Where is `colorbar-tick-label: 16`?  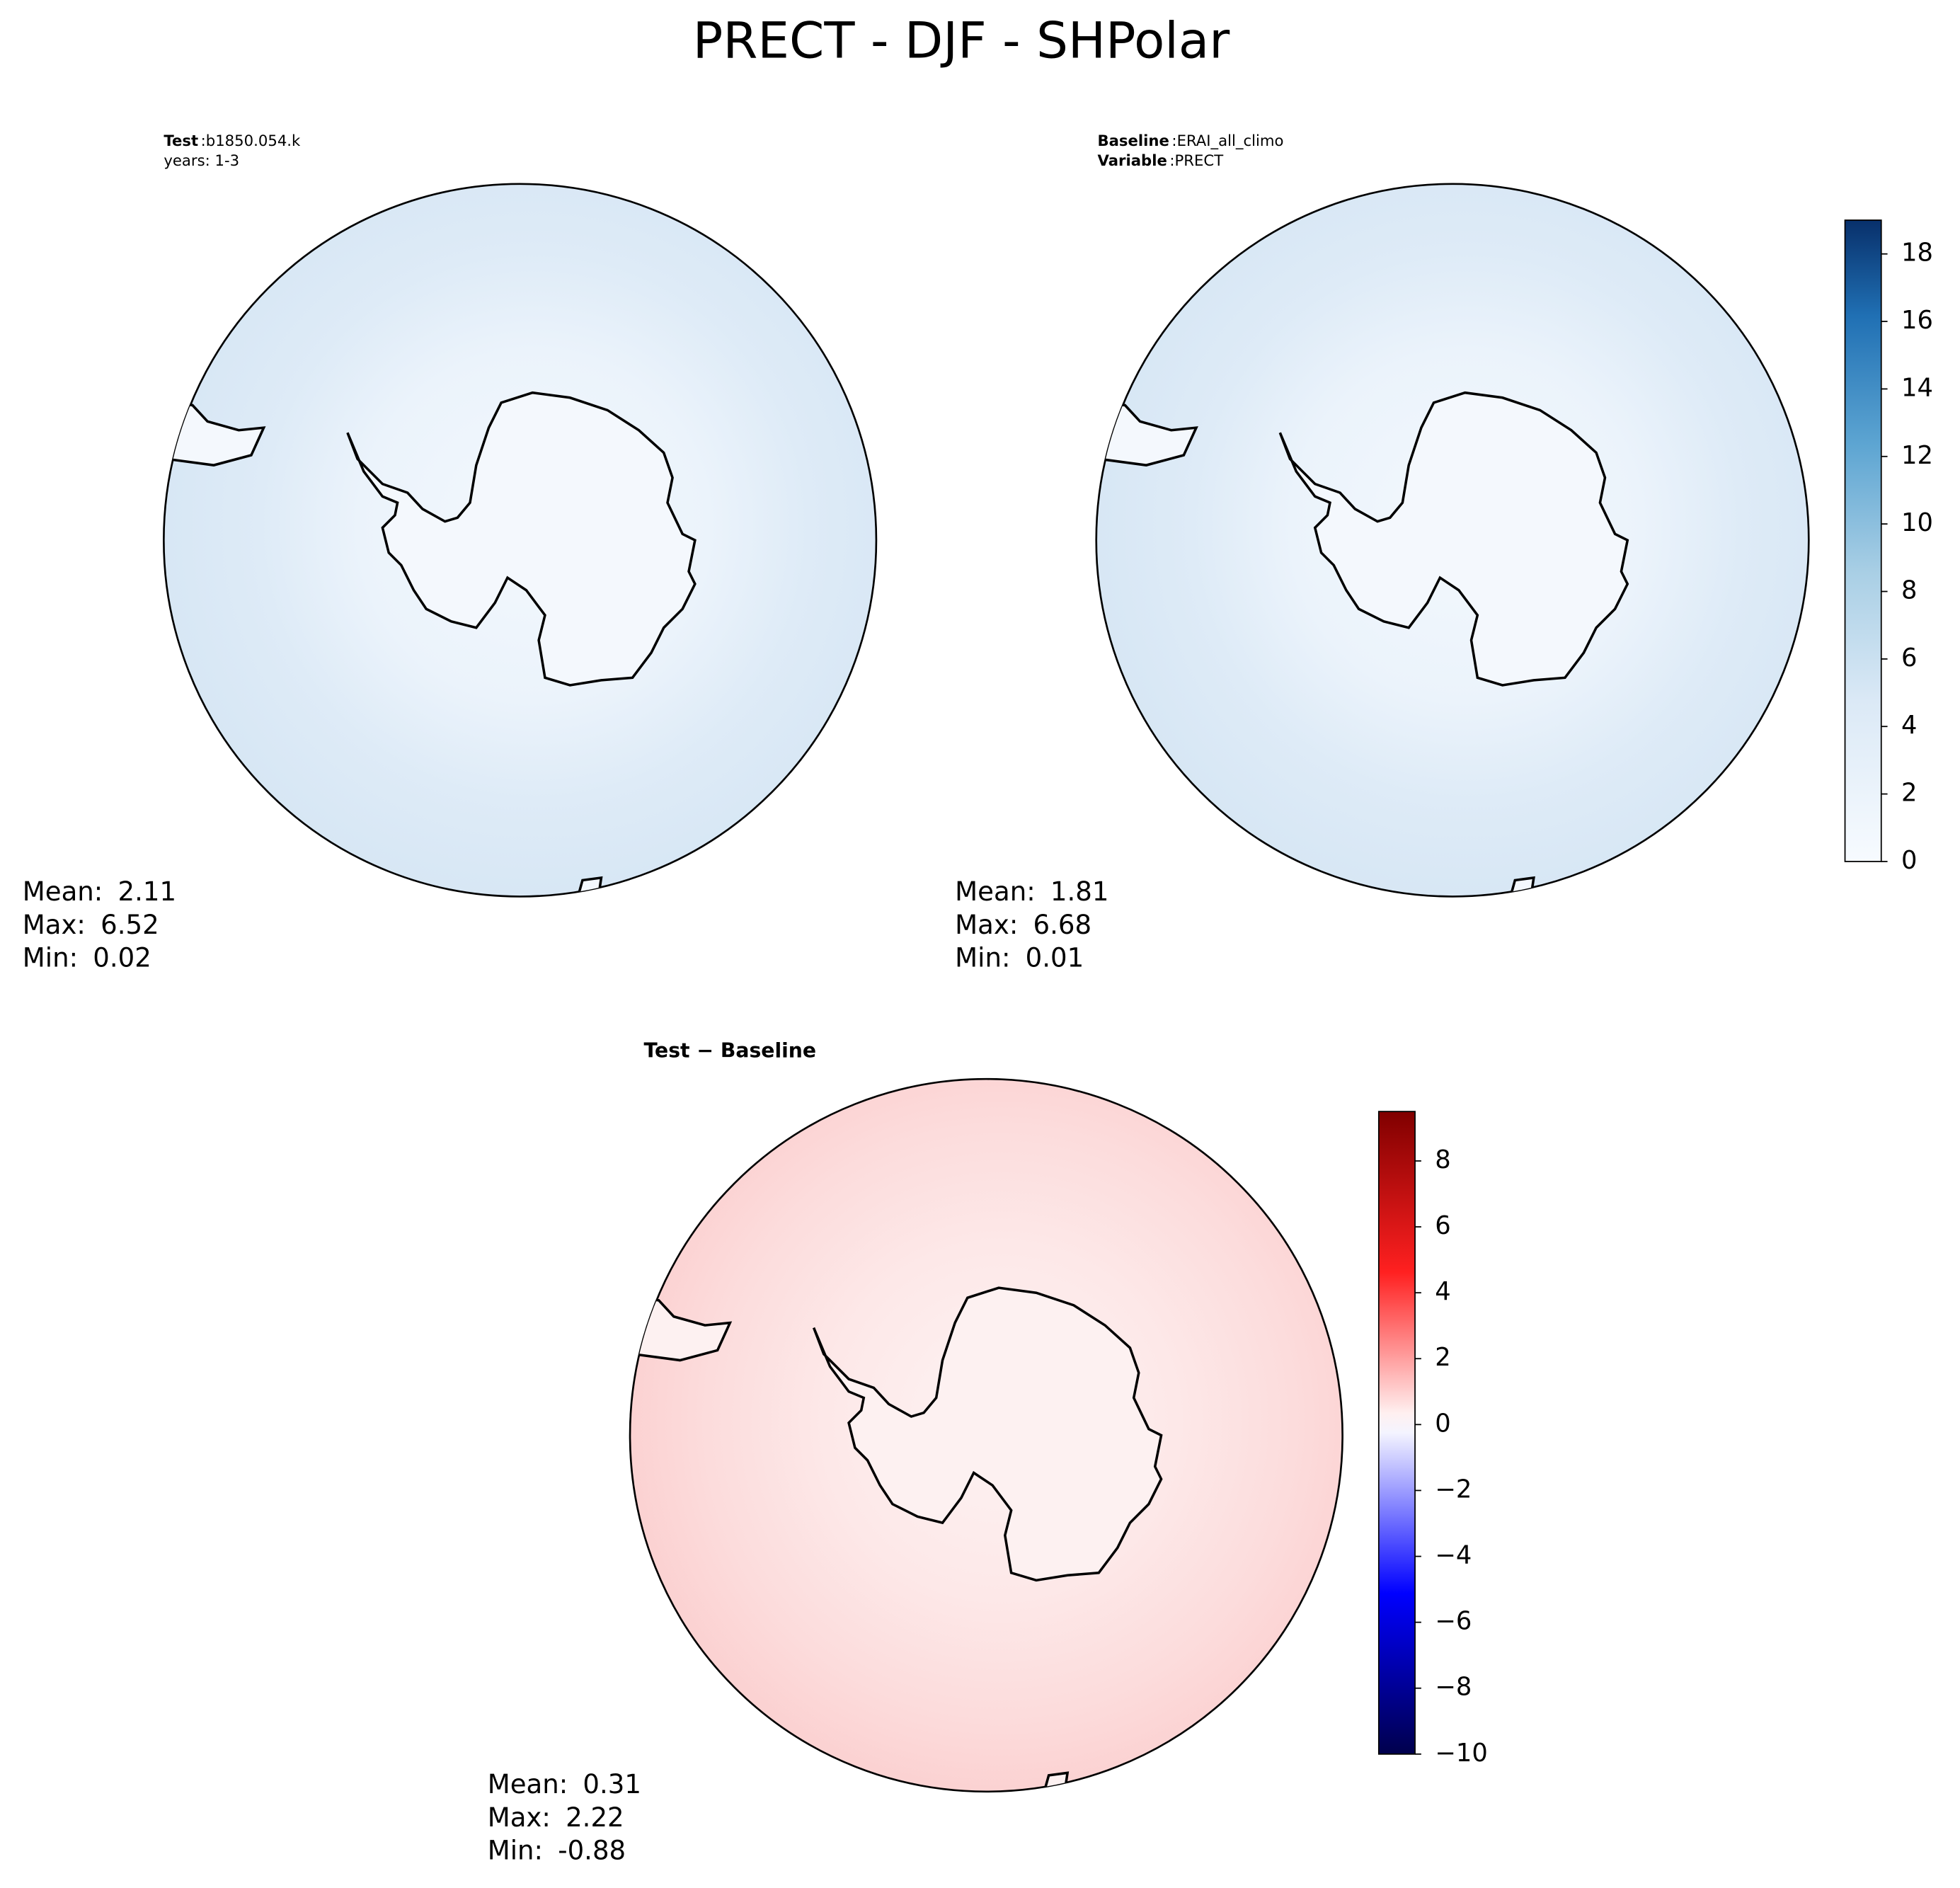 colorbar-tick-label: 16 is located at coordinates (1917, 321).